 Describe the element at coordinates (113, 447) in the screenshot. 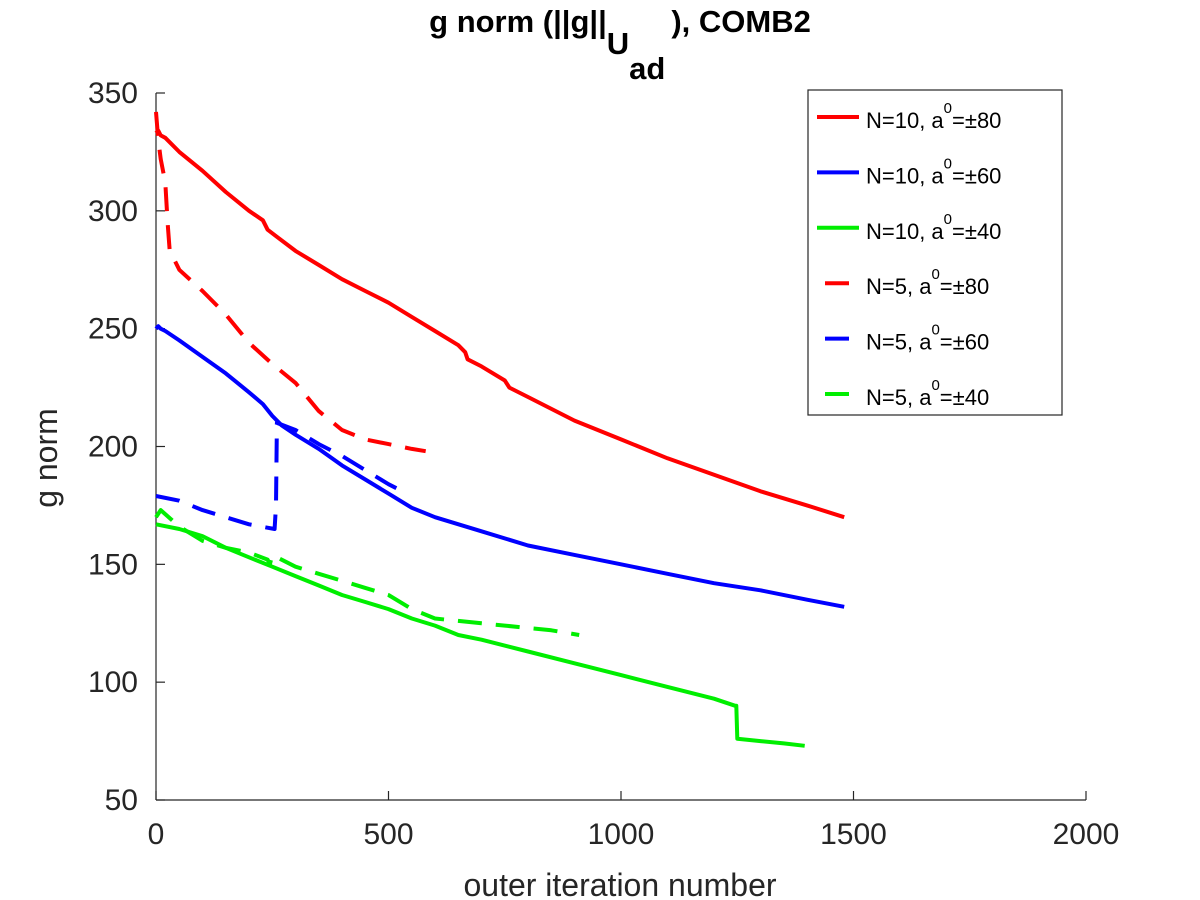

I see `y-tick-label: 200` at that location.